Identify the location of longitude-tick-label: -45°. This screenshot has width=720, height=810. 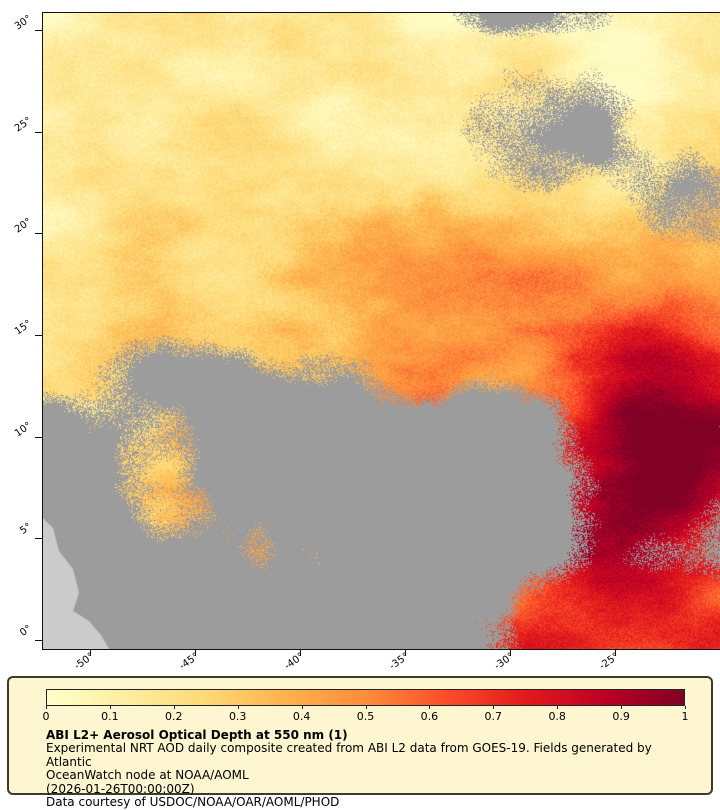
(189, 661).